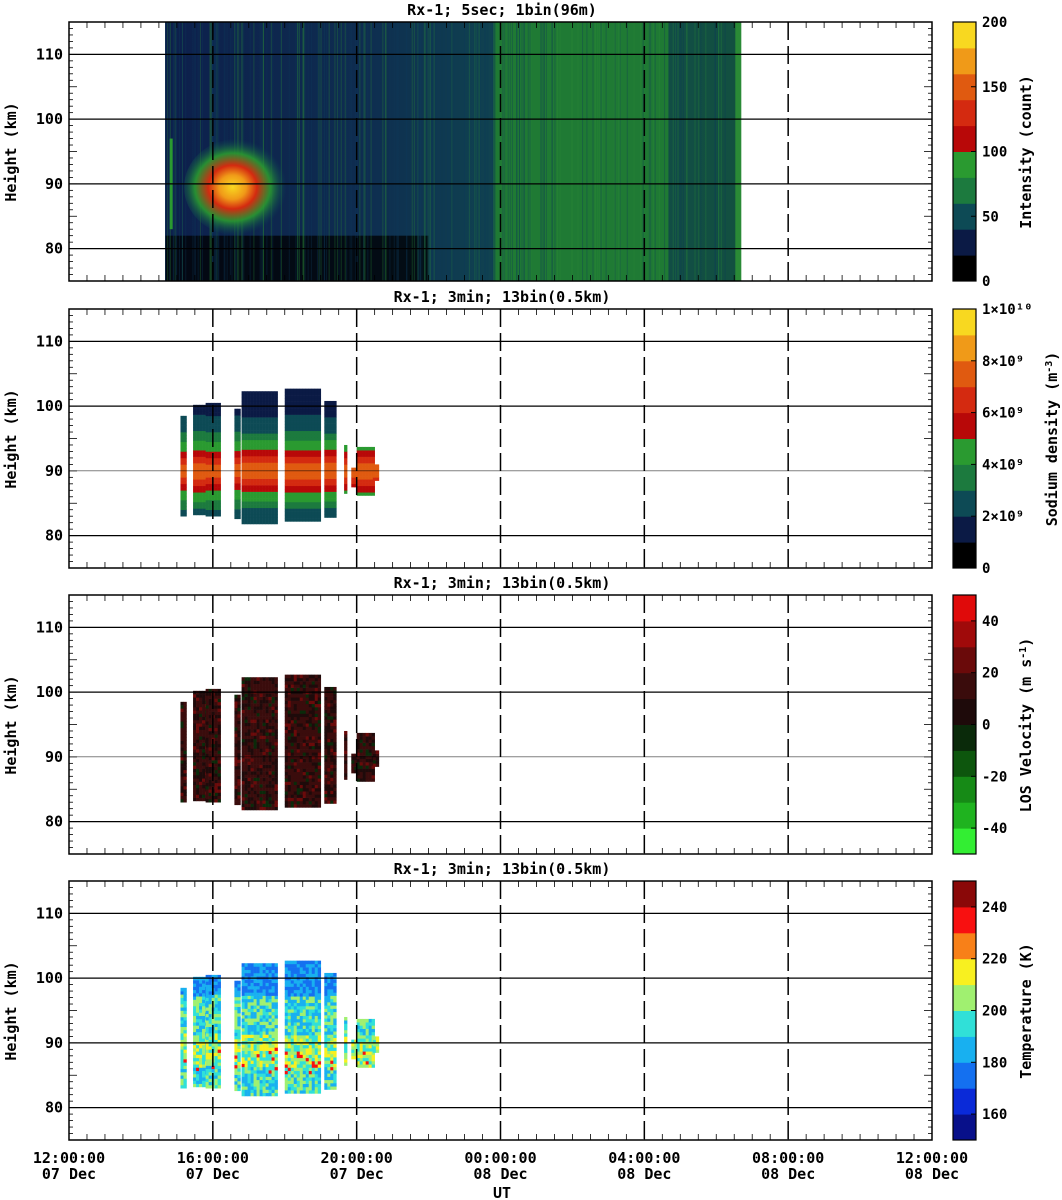  I want to click on colorbar-tick-label: -40, so click(994, 829).